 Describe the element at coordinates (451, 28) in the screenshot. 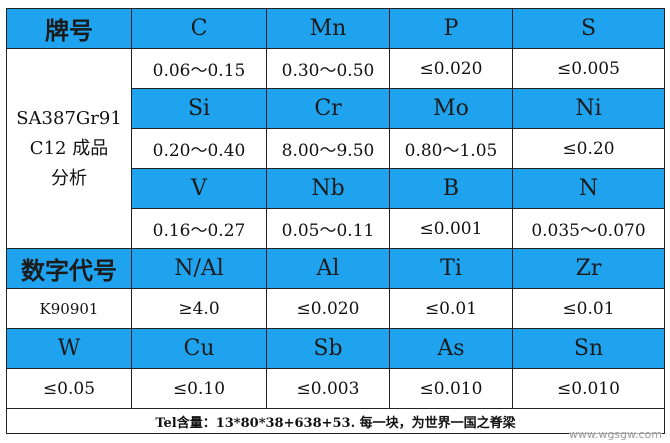

I see `element-header-p: P` at that location.